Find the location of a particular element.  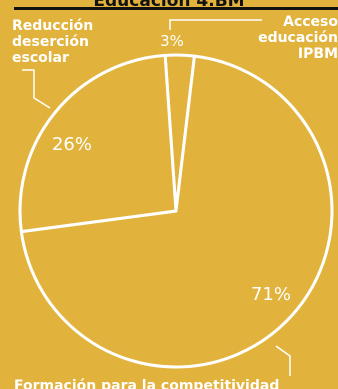

slice-label-formacion: Formación para la competitividad is located at coordinates (147, 383).